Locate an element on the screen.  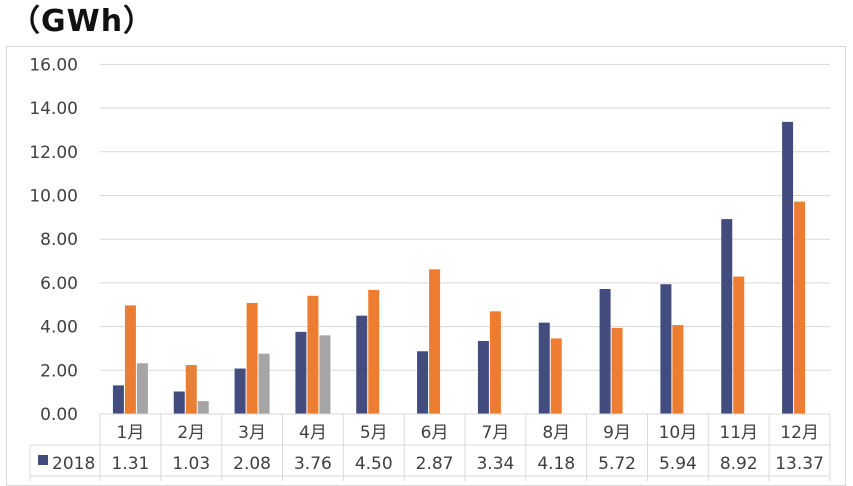
category-label: 3月 is located at coordinates (252, 433).